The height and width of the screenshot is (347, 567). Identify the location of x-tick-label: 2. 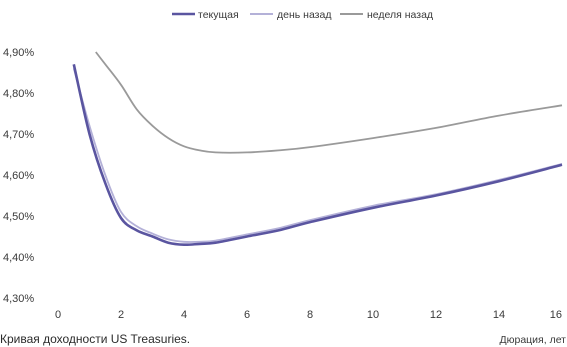
(121, 315).